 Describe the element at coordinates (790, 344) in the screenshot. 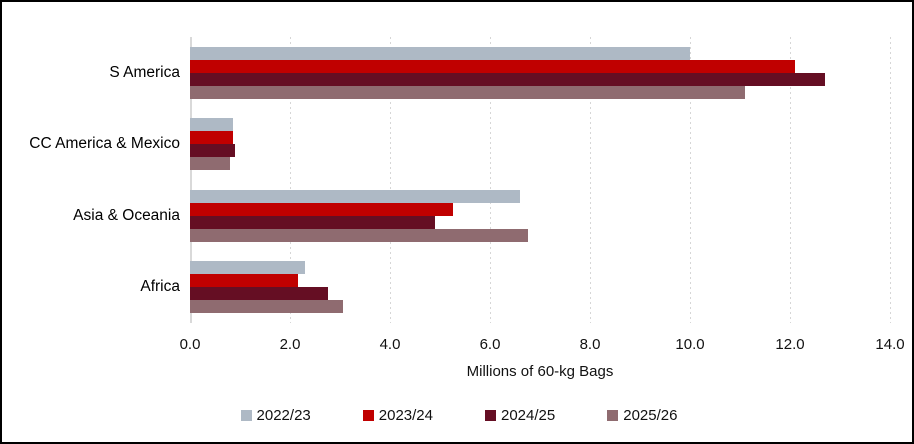

I see `x-tick-label: 12.0` at that location.